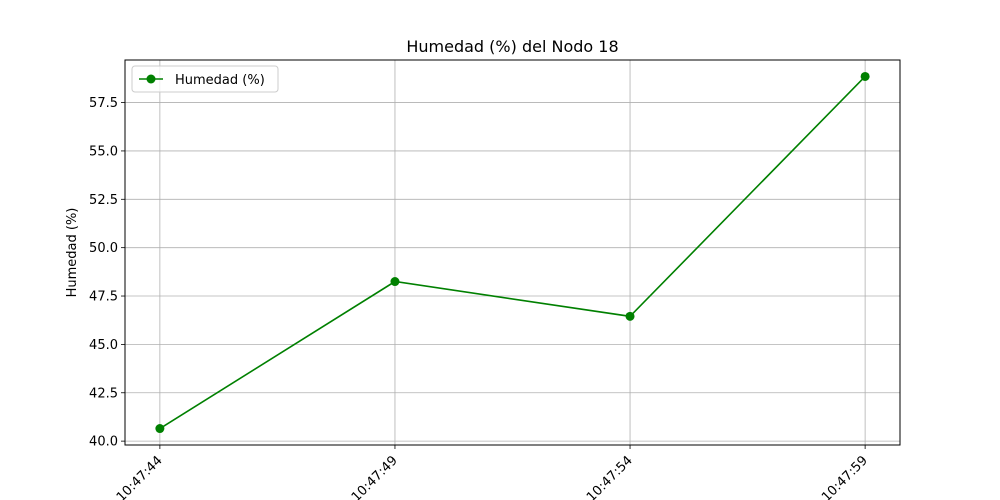 The height and width of the screenshot is (500, 1000). Describe the element at coordinates (103, 442) in the screenshot. I see `y-tick-label: 40.0` at that location.